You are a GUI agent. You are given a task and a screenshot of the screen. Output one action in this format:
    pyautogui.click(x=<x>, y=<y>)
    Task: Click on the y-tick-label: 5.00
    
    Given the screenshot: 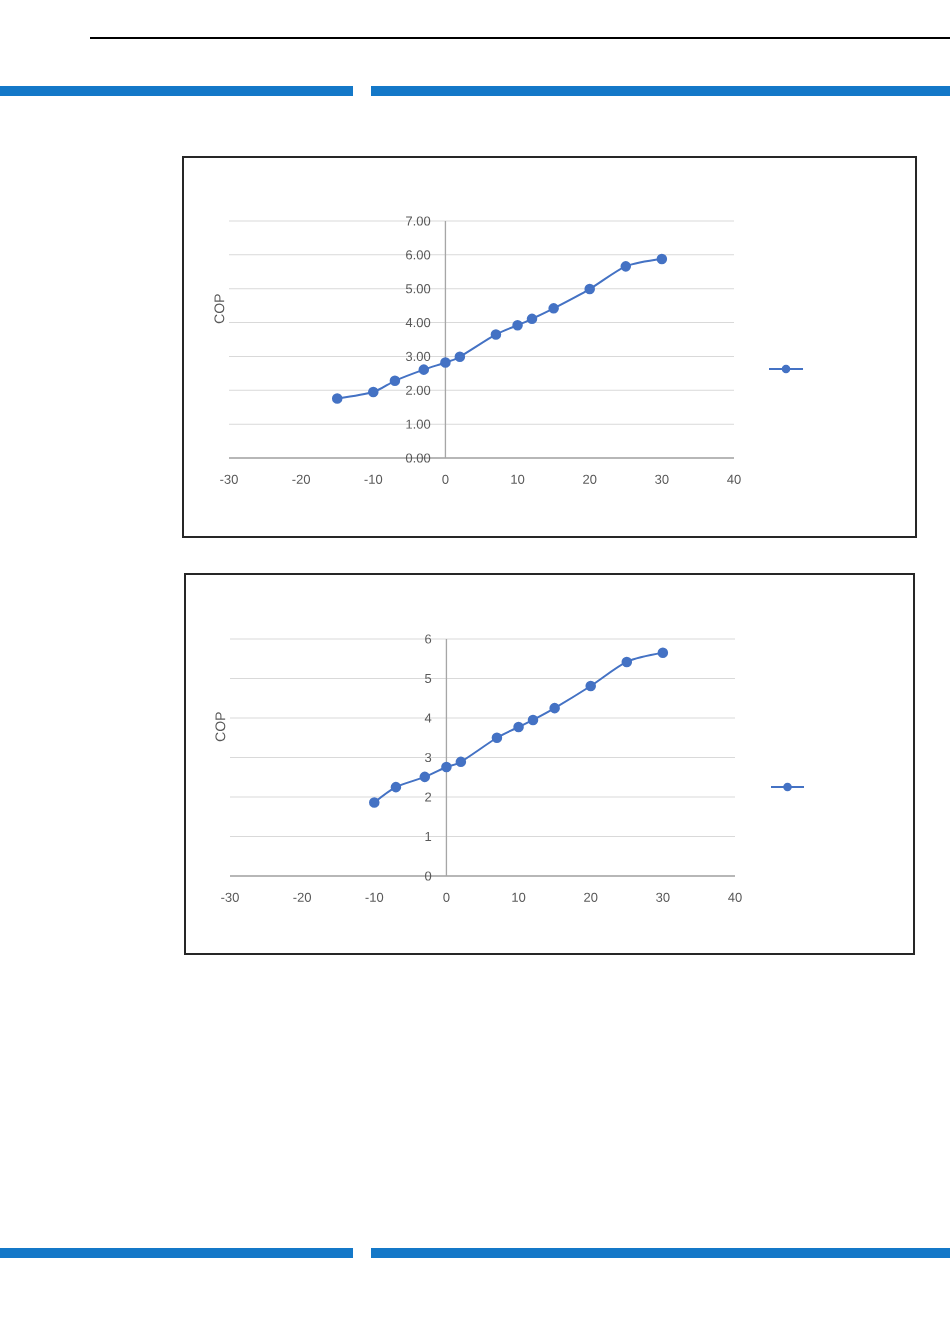 What is the action you would take?
    pyautogui.click(x=418, y=289)
    